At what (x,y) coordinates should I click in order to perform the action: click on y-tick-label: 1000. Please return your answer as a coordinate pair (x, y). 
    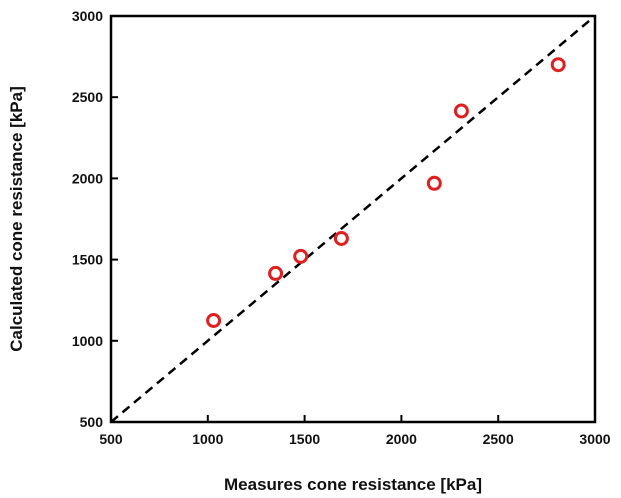
    Looking at the image, I should click on (87, 341).